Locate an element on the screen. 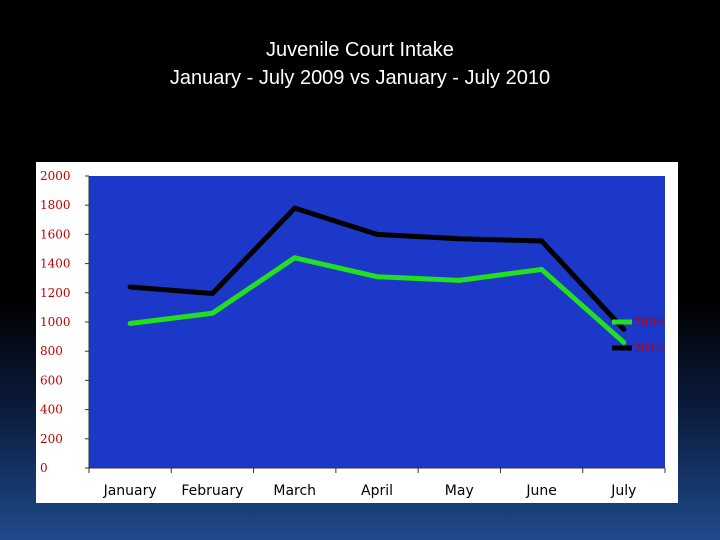 Image resolution: width=720 pixels, height=540 pixels. legend: 2009 2010 is located at coordinates (638, 335).